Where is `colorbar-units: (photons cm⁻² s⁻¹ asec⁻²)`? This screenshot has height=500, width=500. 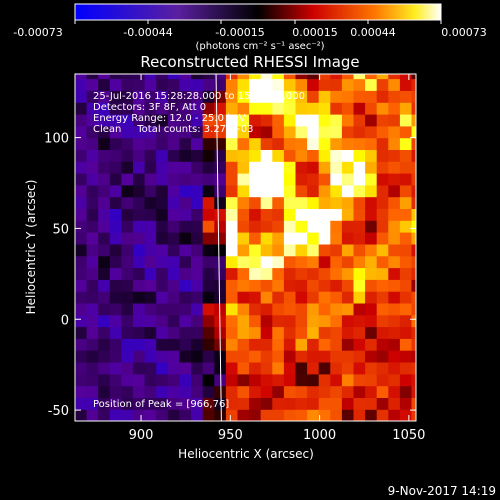
colorbar-units: (photons cm⁻² s⁻¹ asec⁻²) is located at coordinates (259, 46).